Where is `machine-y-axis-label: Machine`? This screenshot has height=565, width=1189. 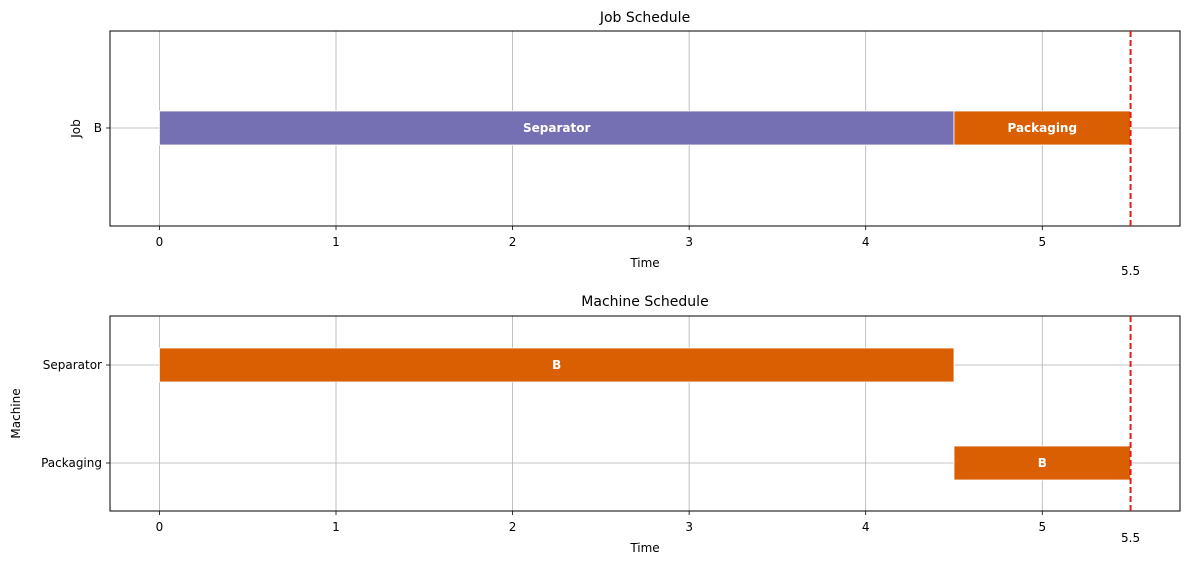
machine-y-axis-label: Machine is located at coordinates (16, 413).